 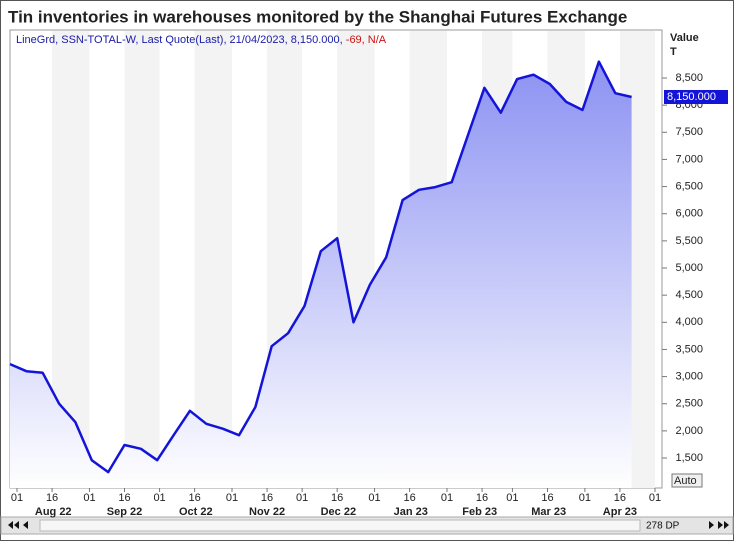 What do you see at coordinates (684, 38) in the screenshot?
I see `y-axis-title: Value` at bounding box center [684, 38].